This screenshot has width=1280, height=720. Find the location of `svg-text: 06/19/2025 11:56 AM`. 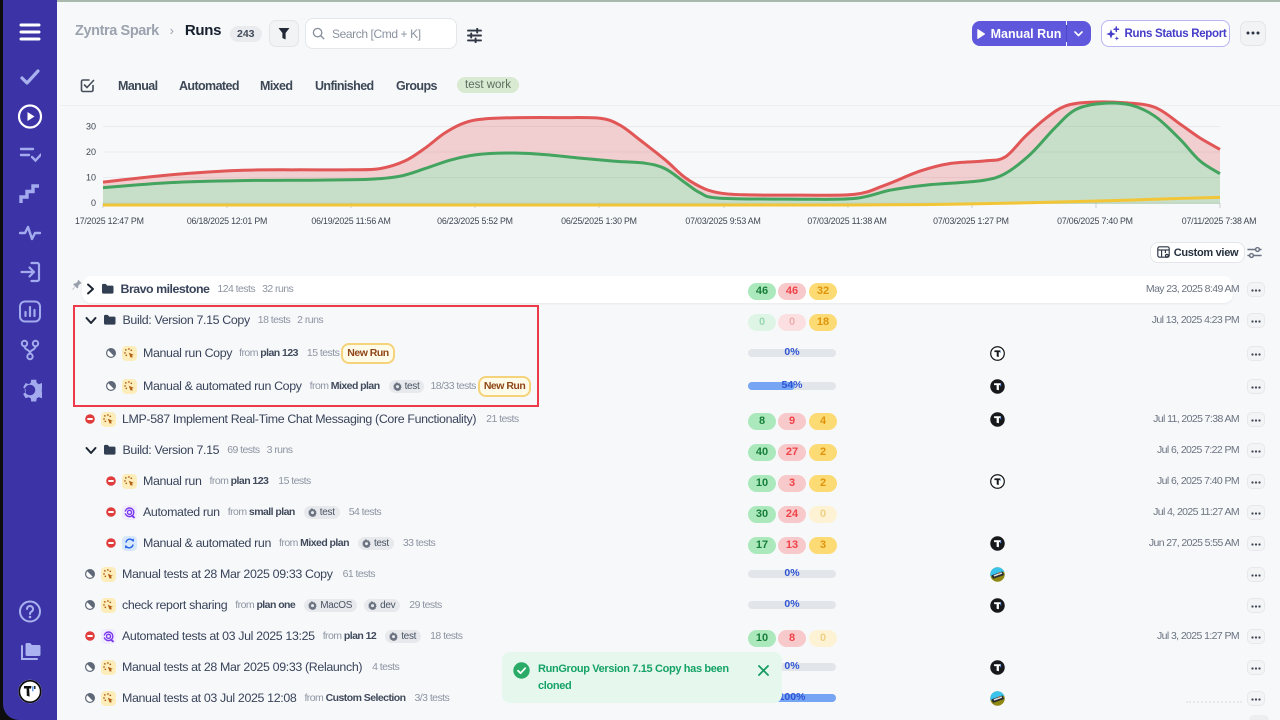

svg-text: 06/19/2025 11:56 AM is located at coordinates (350, 221).